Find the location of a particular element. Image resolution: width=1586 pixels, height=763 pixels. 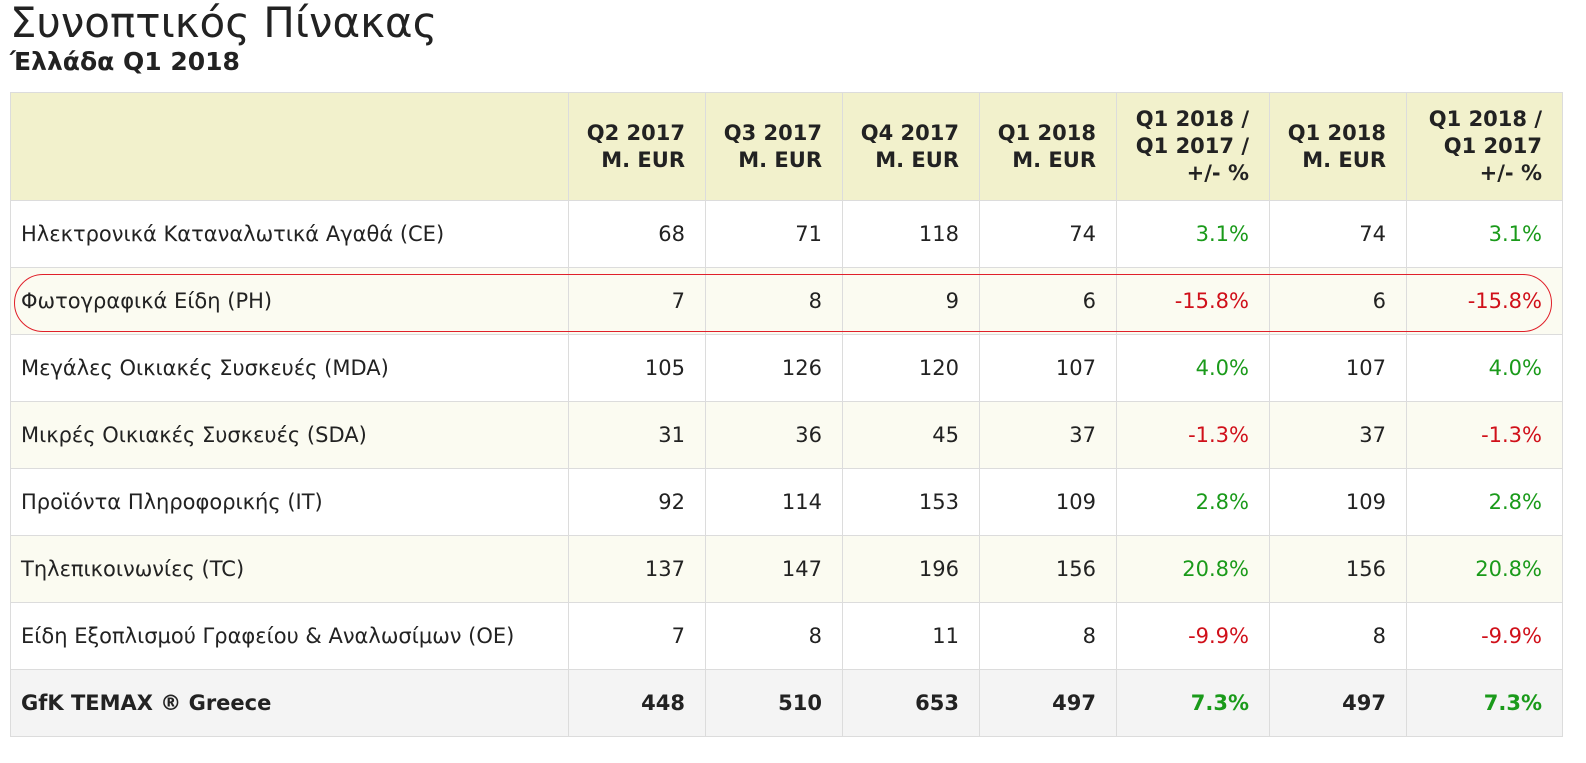

row-label: Φωτογραφικά Είδη (PH) is located at coordinates (289, 301).